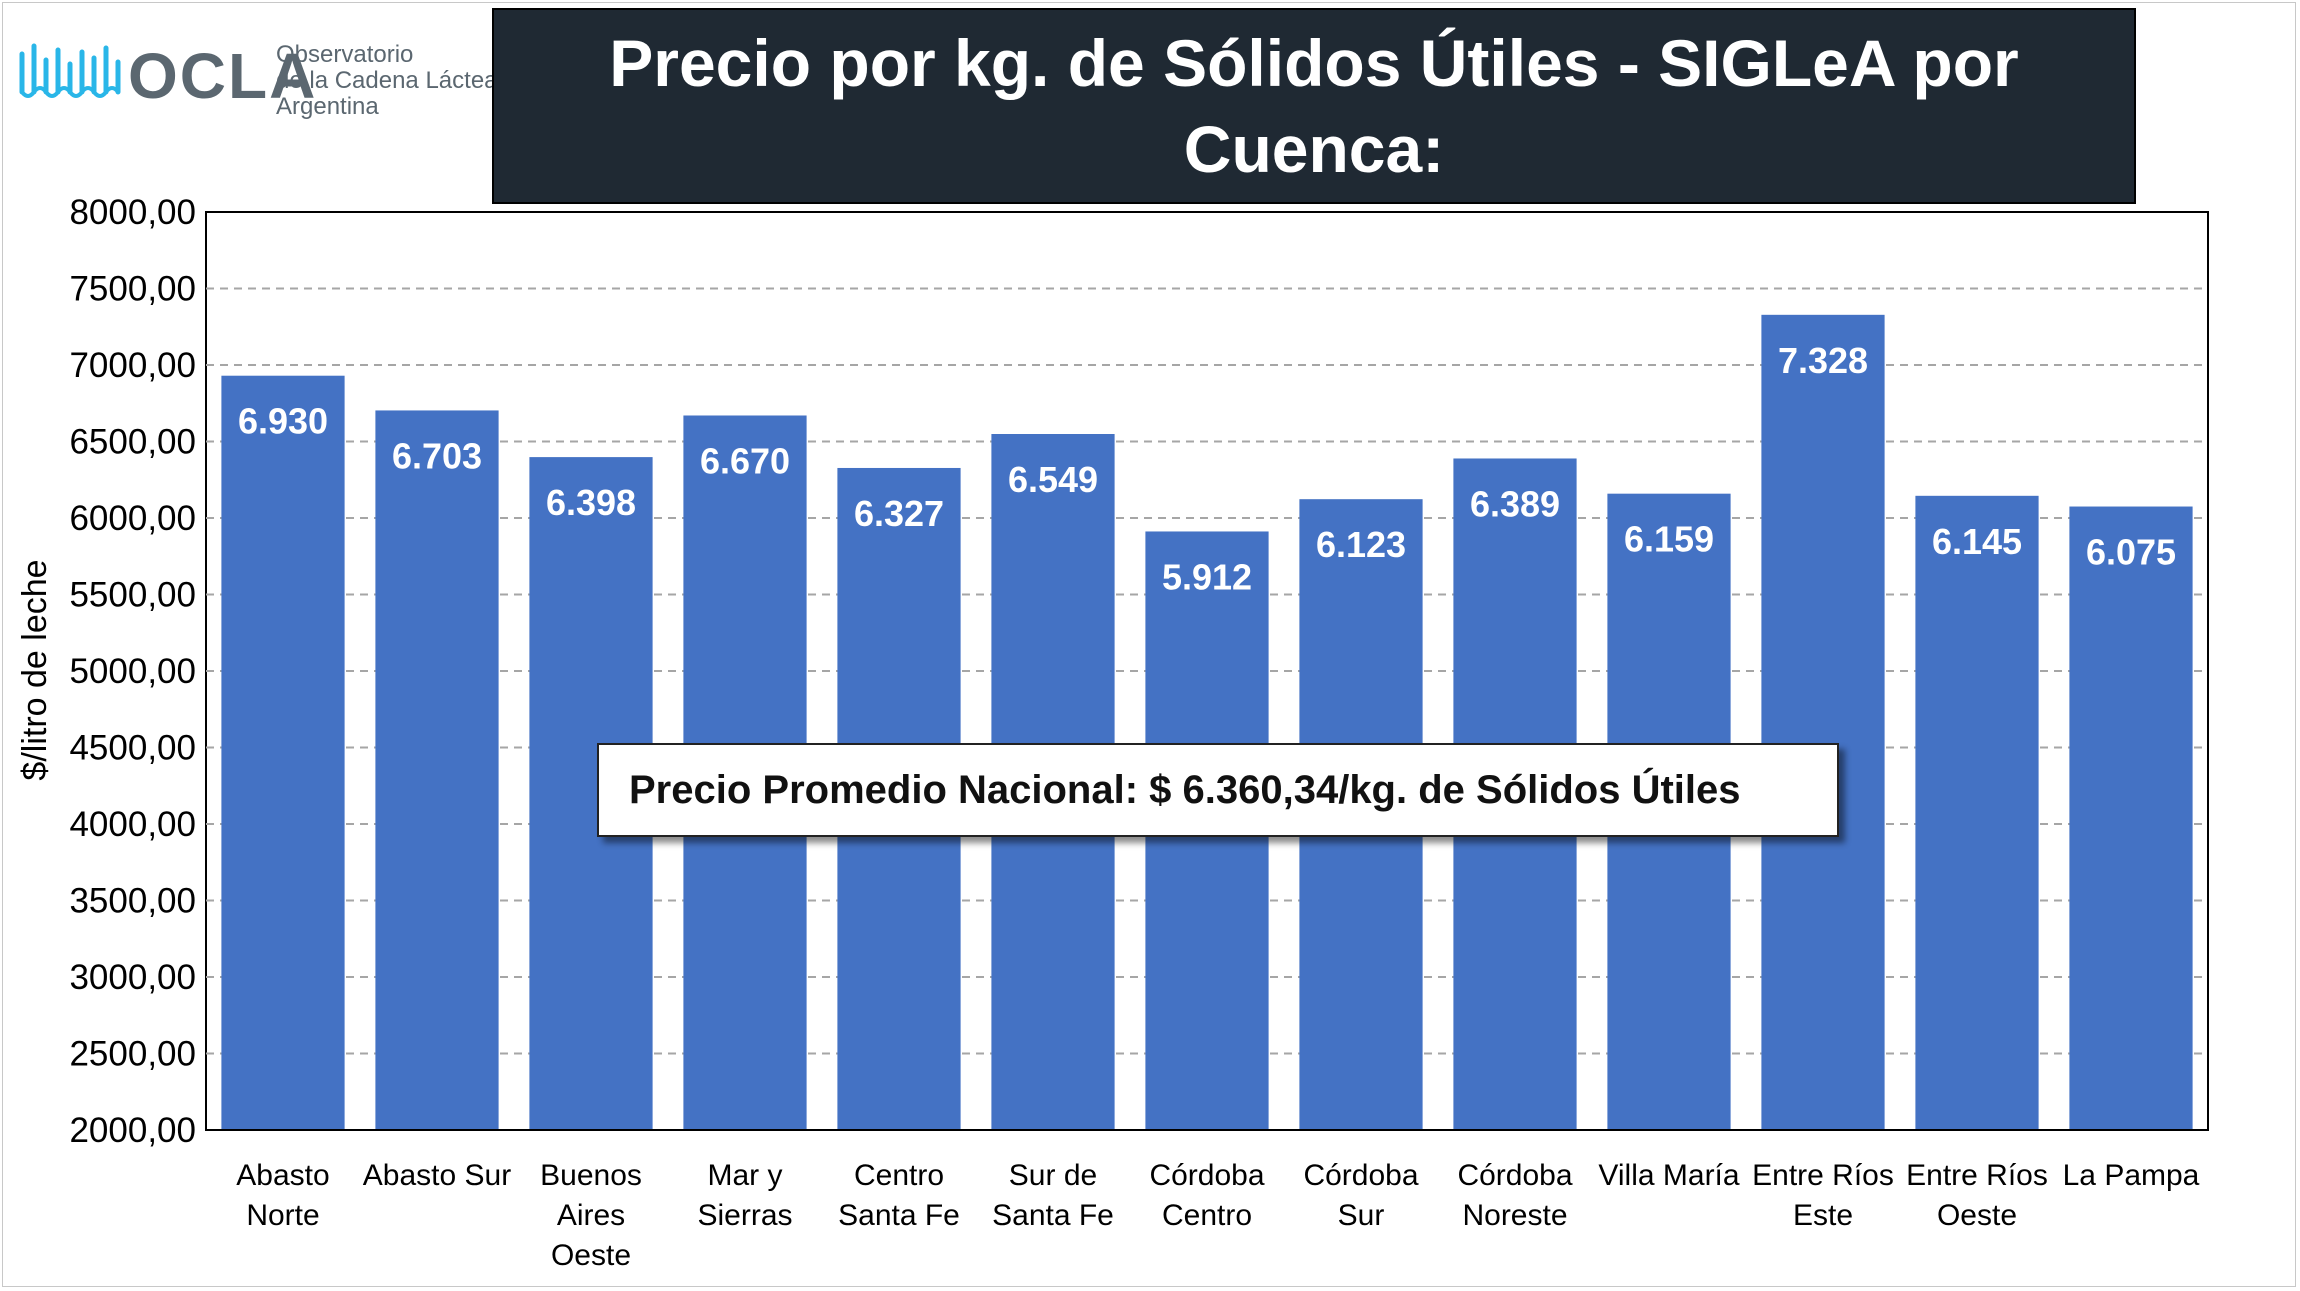  I want to click on x-category-label: Abasto Sur, so click(437, 1175).